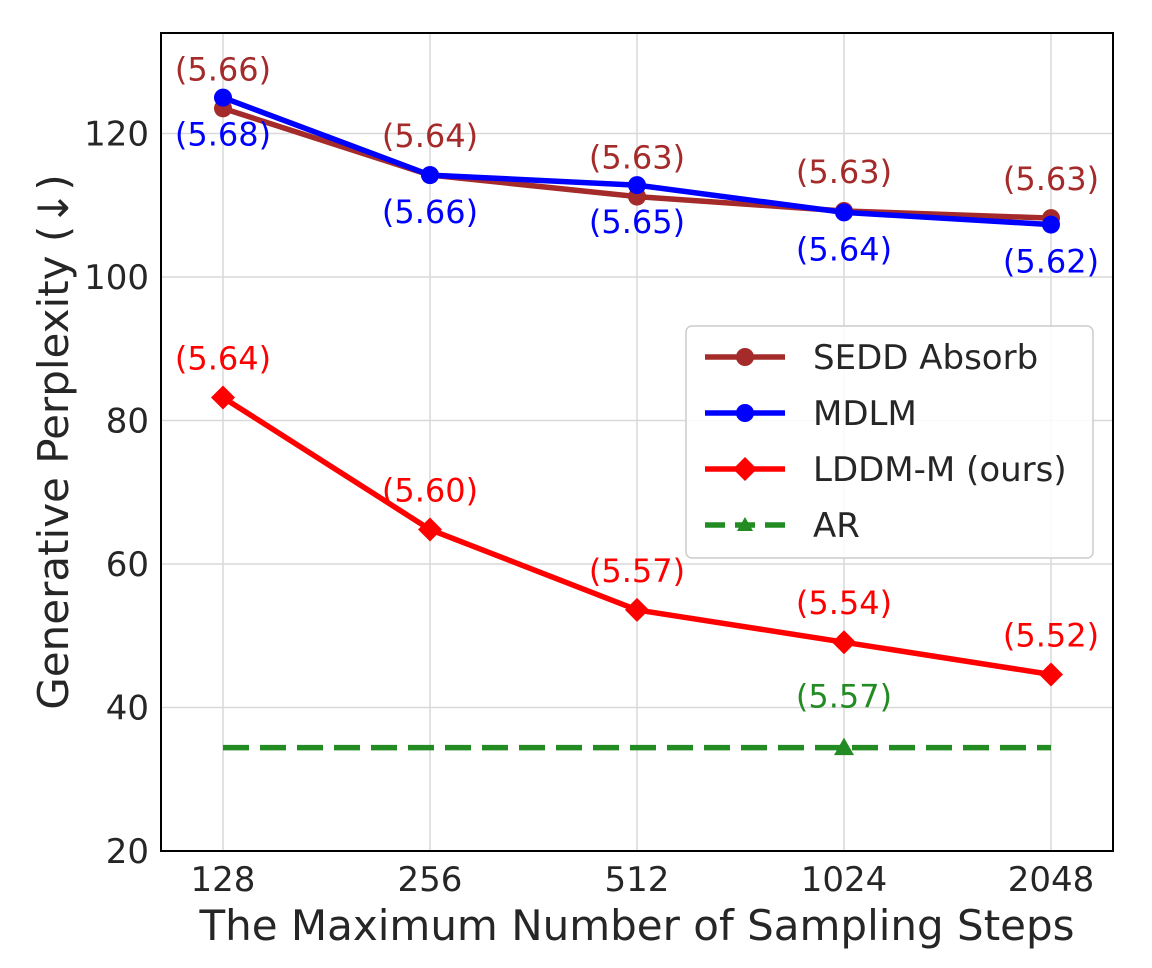 The width and height of the screenshot is (1152, 968). Describe the element at coordinates (430, 880) in the screenshot. I see `x-tick-label: 256` at that location.